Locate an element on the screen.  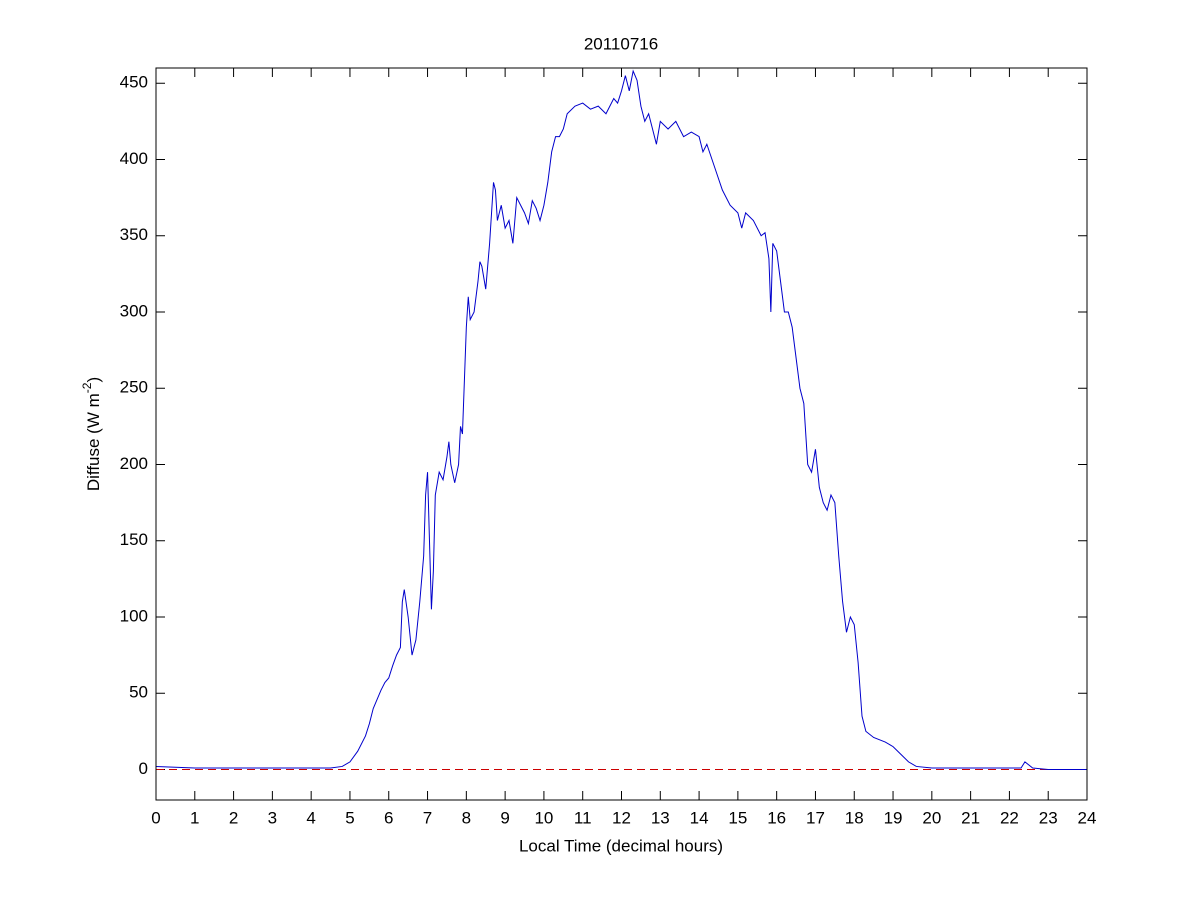
x-tick-label: 13 is located at coordinates (660, 817).